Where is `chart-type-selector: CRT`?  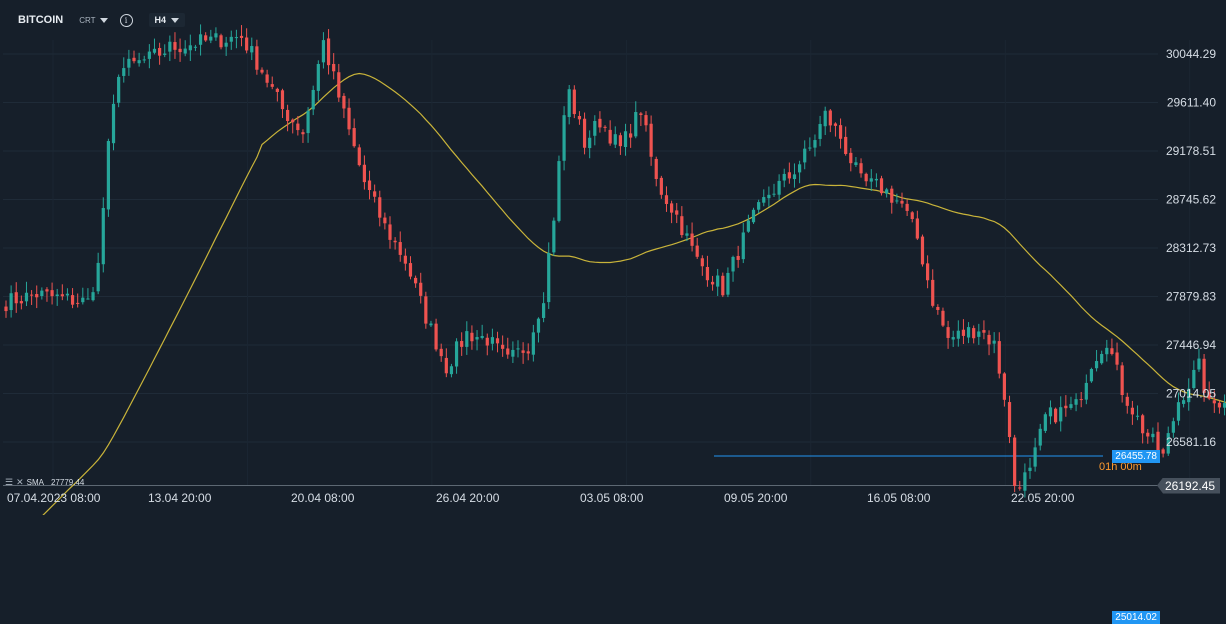
chart-type-selector: CRT is located at coordinates (93, 20).